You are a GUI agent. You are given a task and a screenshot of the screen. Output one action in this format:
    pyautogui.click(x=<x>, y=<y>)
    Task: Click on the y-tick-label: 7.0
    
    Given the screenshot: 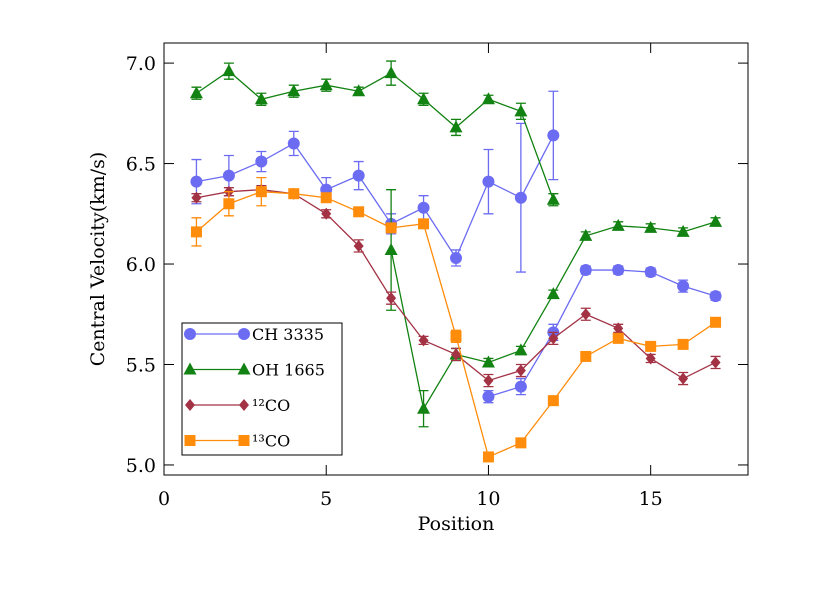 What is the action you would take?
    pyautogui.click(x=141, y=64)
    